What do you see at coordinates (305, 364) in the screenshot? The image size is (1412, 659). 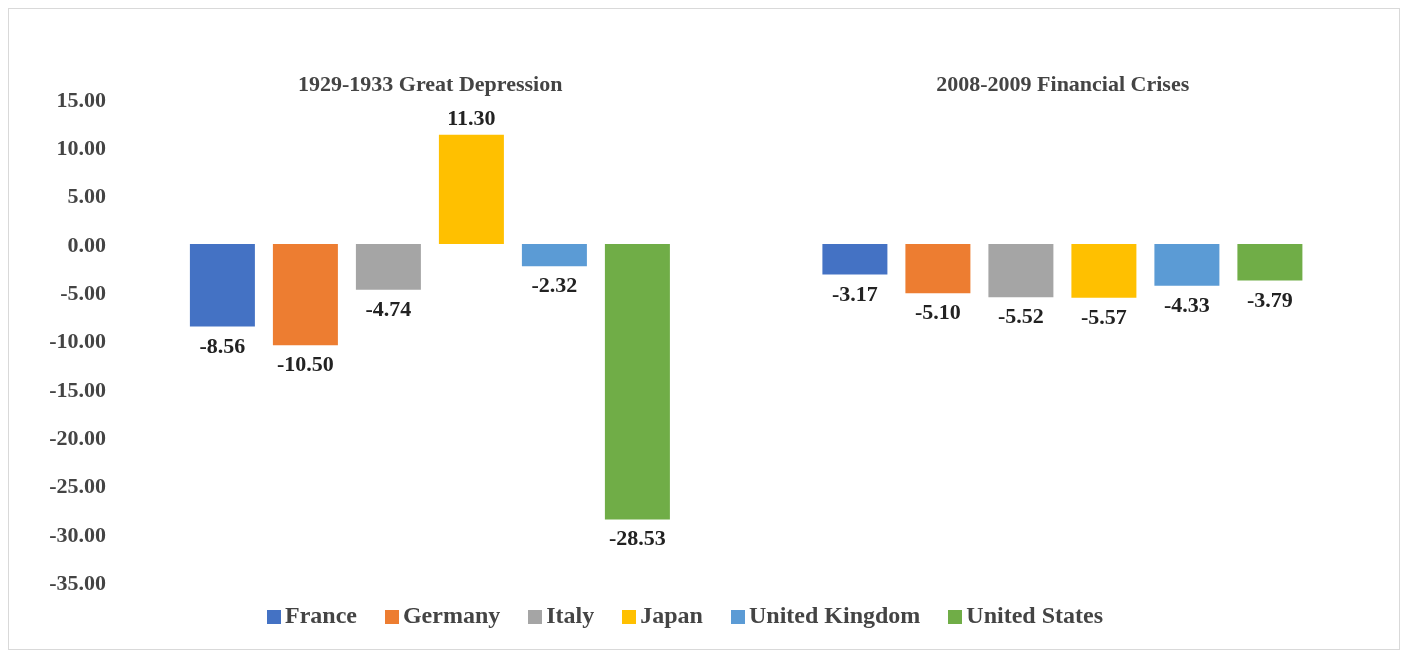 I see `data-label: -10.50` at bounding box center [305, 364].